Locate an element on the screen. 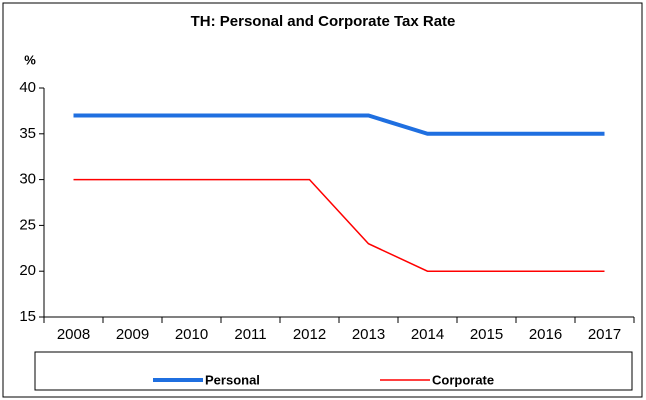 The image size is (646, 400). x-tick-label: 2013 is located at coordinates (368, 334).